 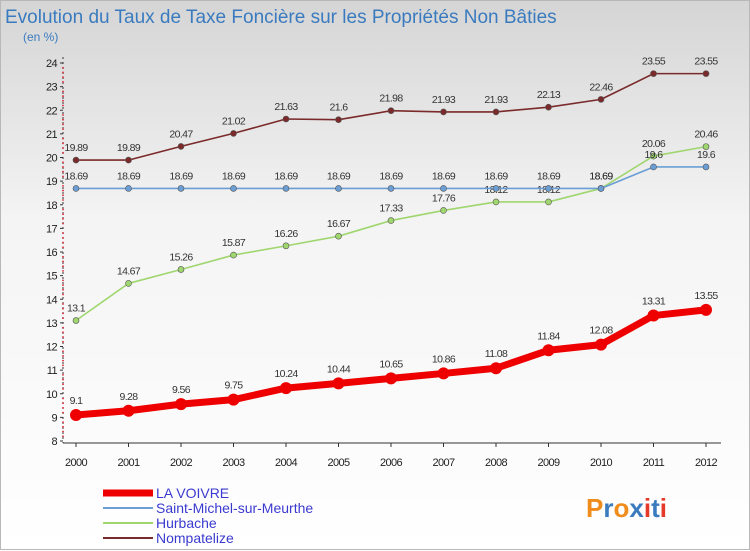 What do you see at coordinates (76, 463) in the screenshot?
I see `x-tick-label: 2000` at bounding box center [76, 463].